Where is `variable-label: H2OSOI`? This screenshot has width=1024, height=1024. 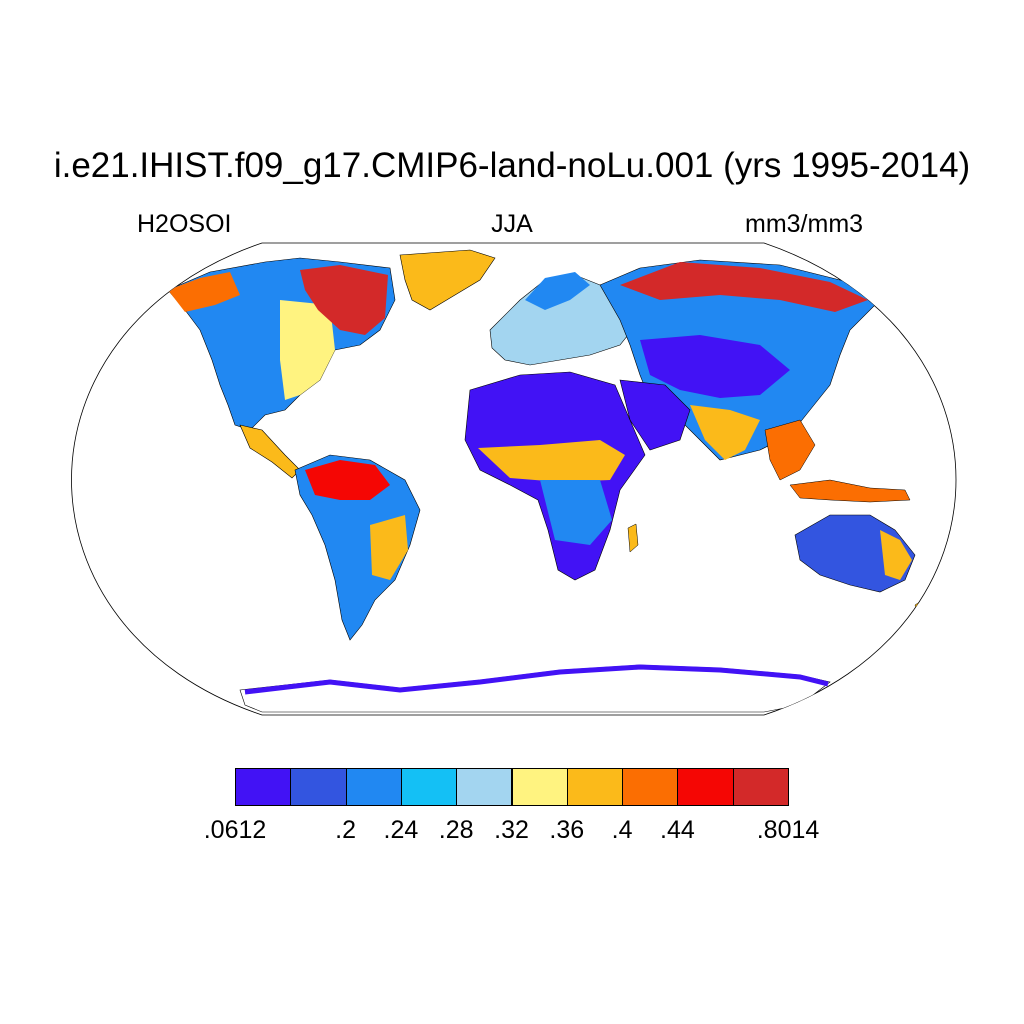 variable-label: H2OSOI is located at coordinates (184, 224).